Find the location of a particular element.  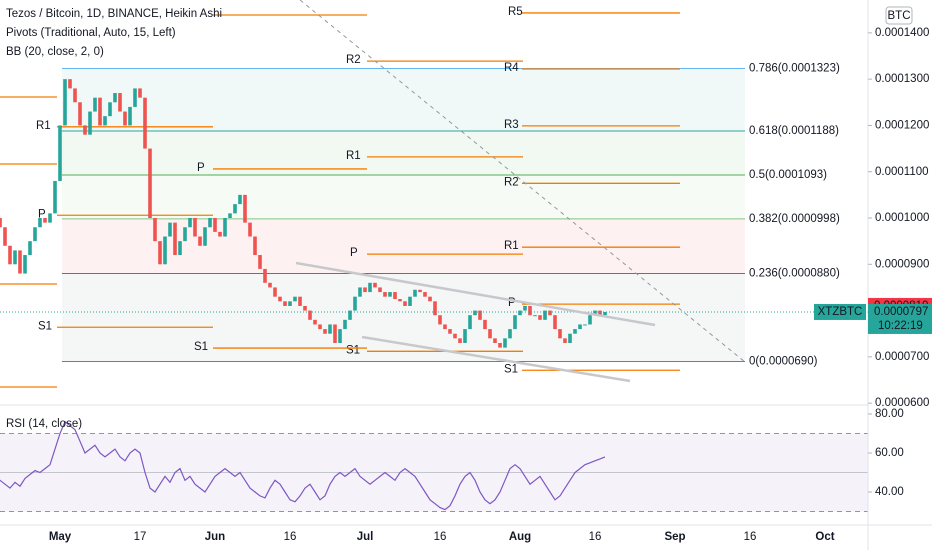

currency: BTC is located at coordinates (899, 16).